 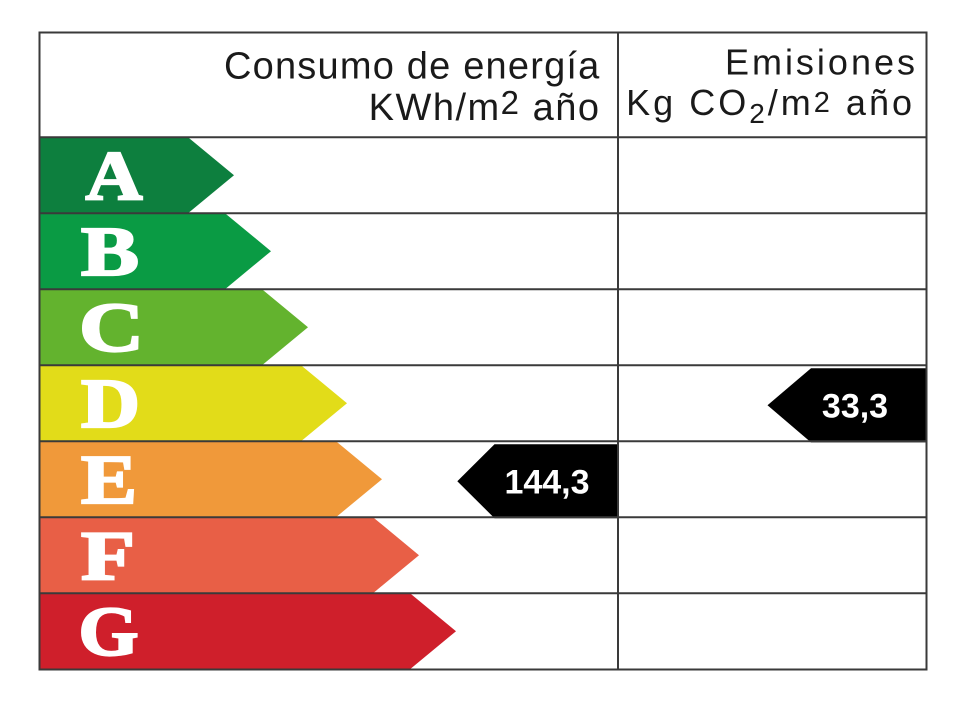 What do you see at coordinates (546, 483) in the screenshot?
I see `svg-text: 144,3` at bounding box center [546, 483].